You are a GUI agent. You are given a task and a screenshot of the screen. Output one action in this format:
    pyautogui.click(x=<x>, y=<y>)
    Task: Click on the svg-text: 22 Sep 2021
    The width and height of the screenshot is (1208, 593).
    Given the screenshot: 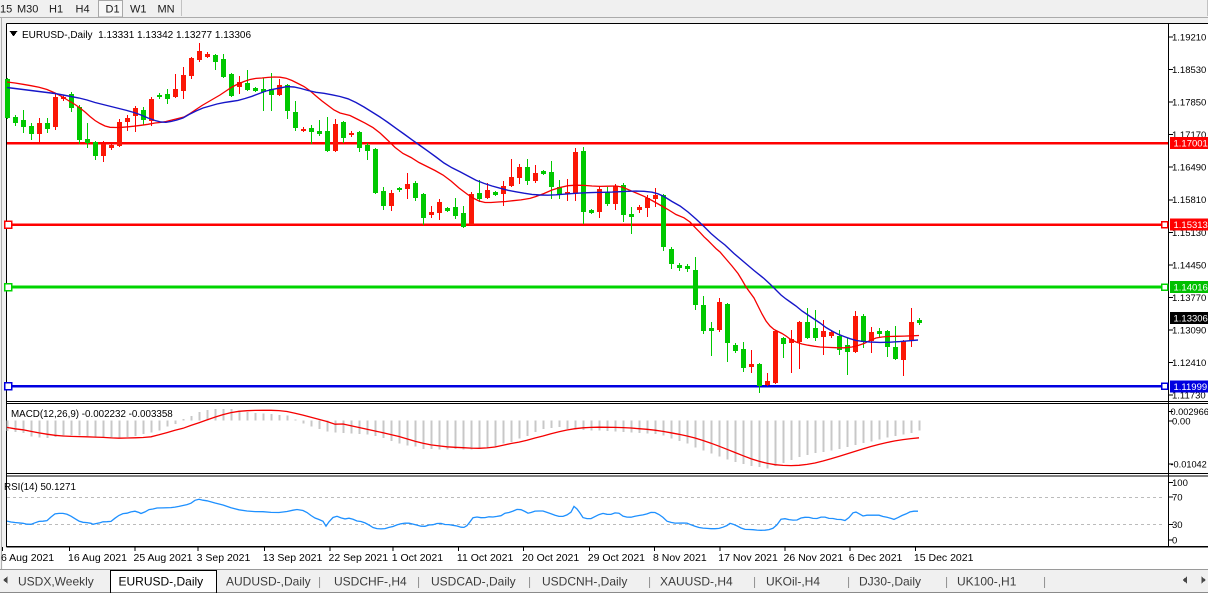 What is the action you would take?
    pyautogui.click(x=359, y=558)
    